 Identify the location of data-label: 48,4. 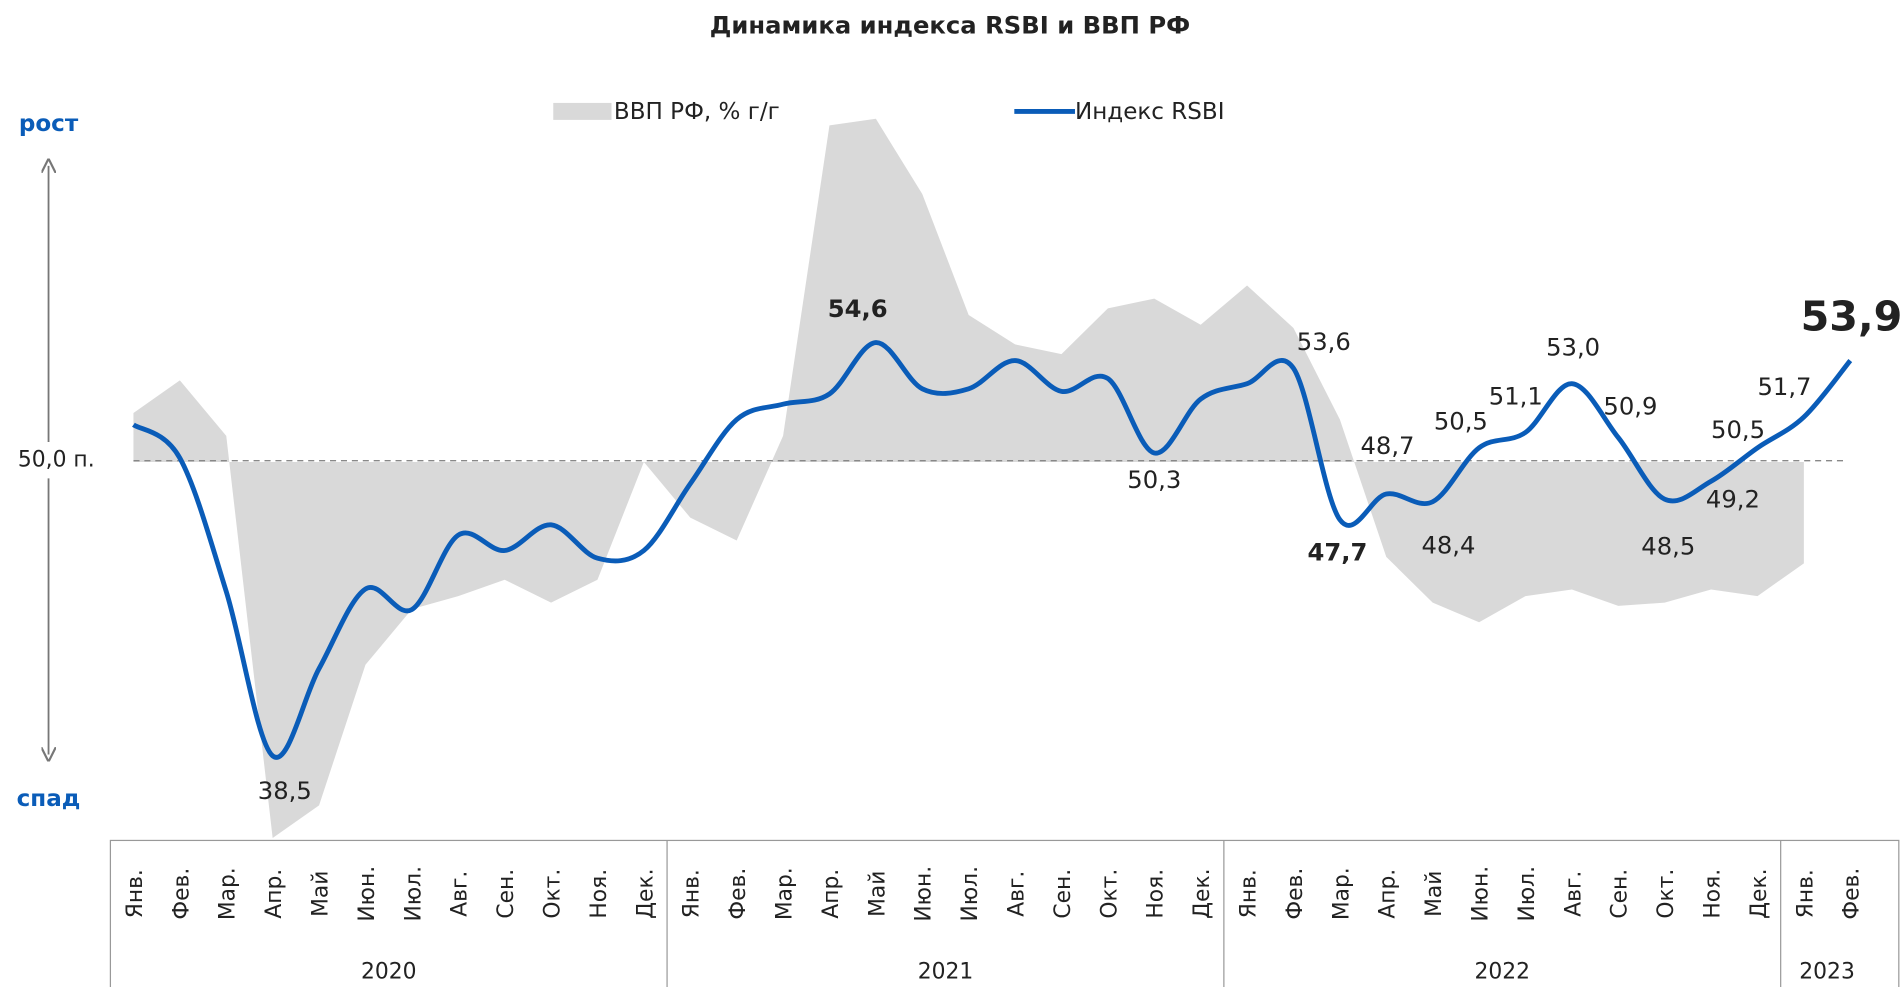
(1448, 545).